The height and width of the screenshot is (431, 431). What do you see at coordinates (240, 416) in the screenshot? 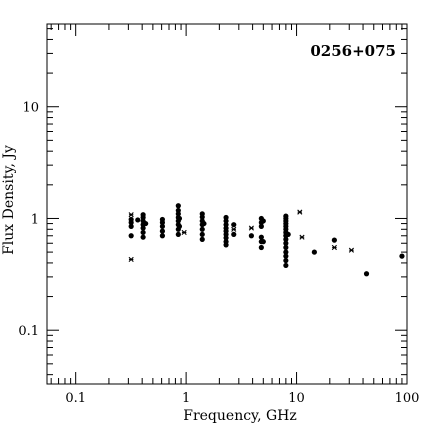
I see `x-axis-label: Frequency, GHz` at bounding box center [240, 416].